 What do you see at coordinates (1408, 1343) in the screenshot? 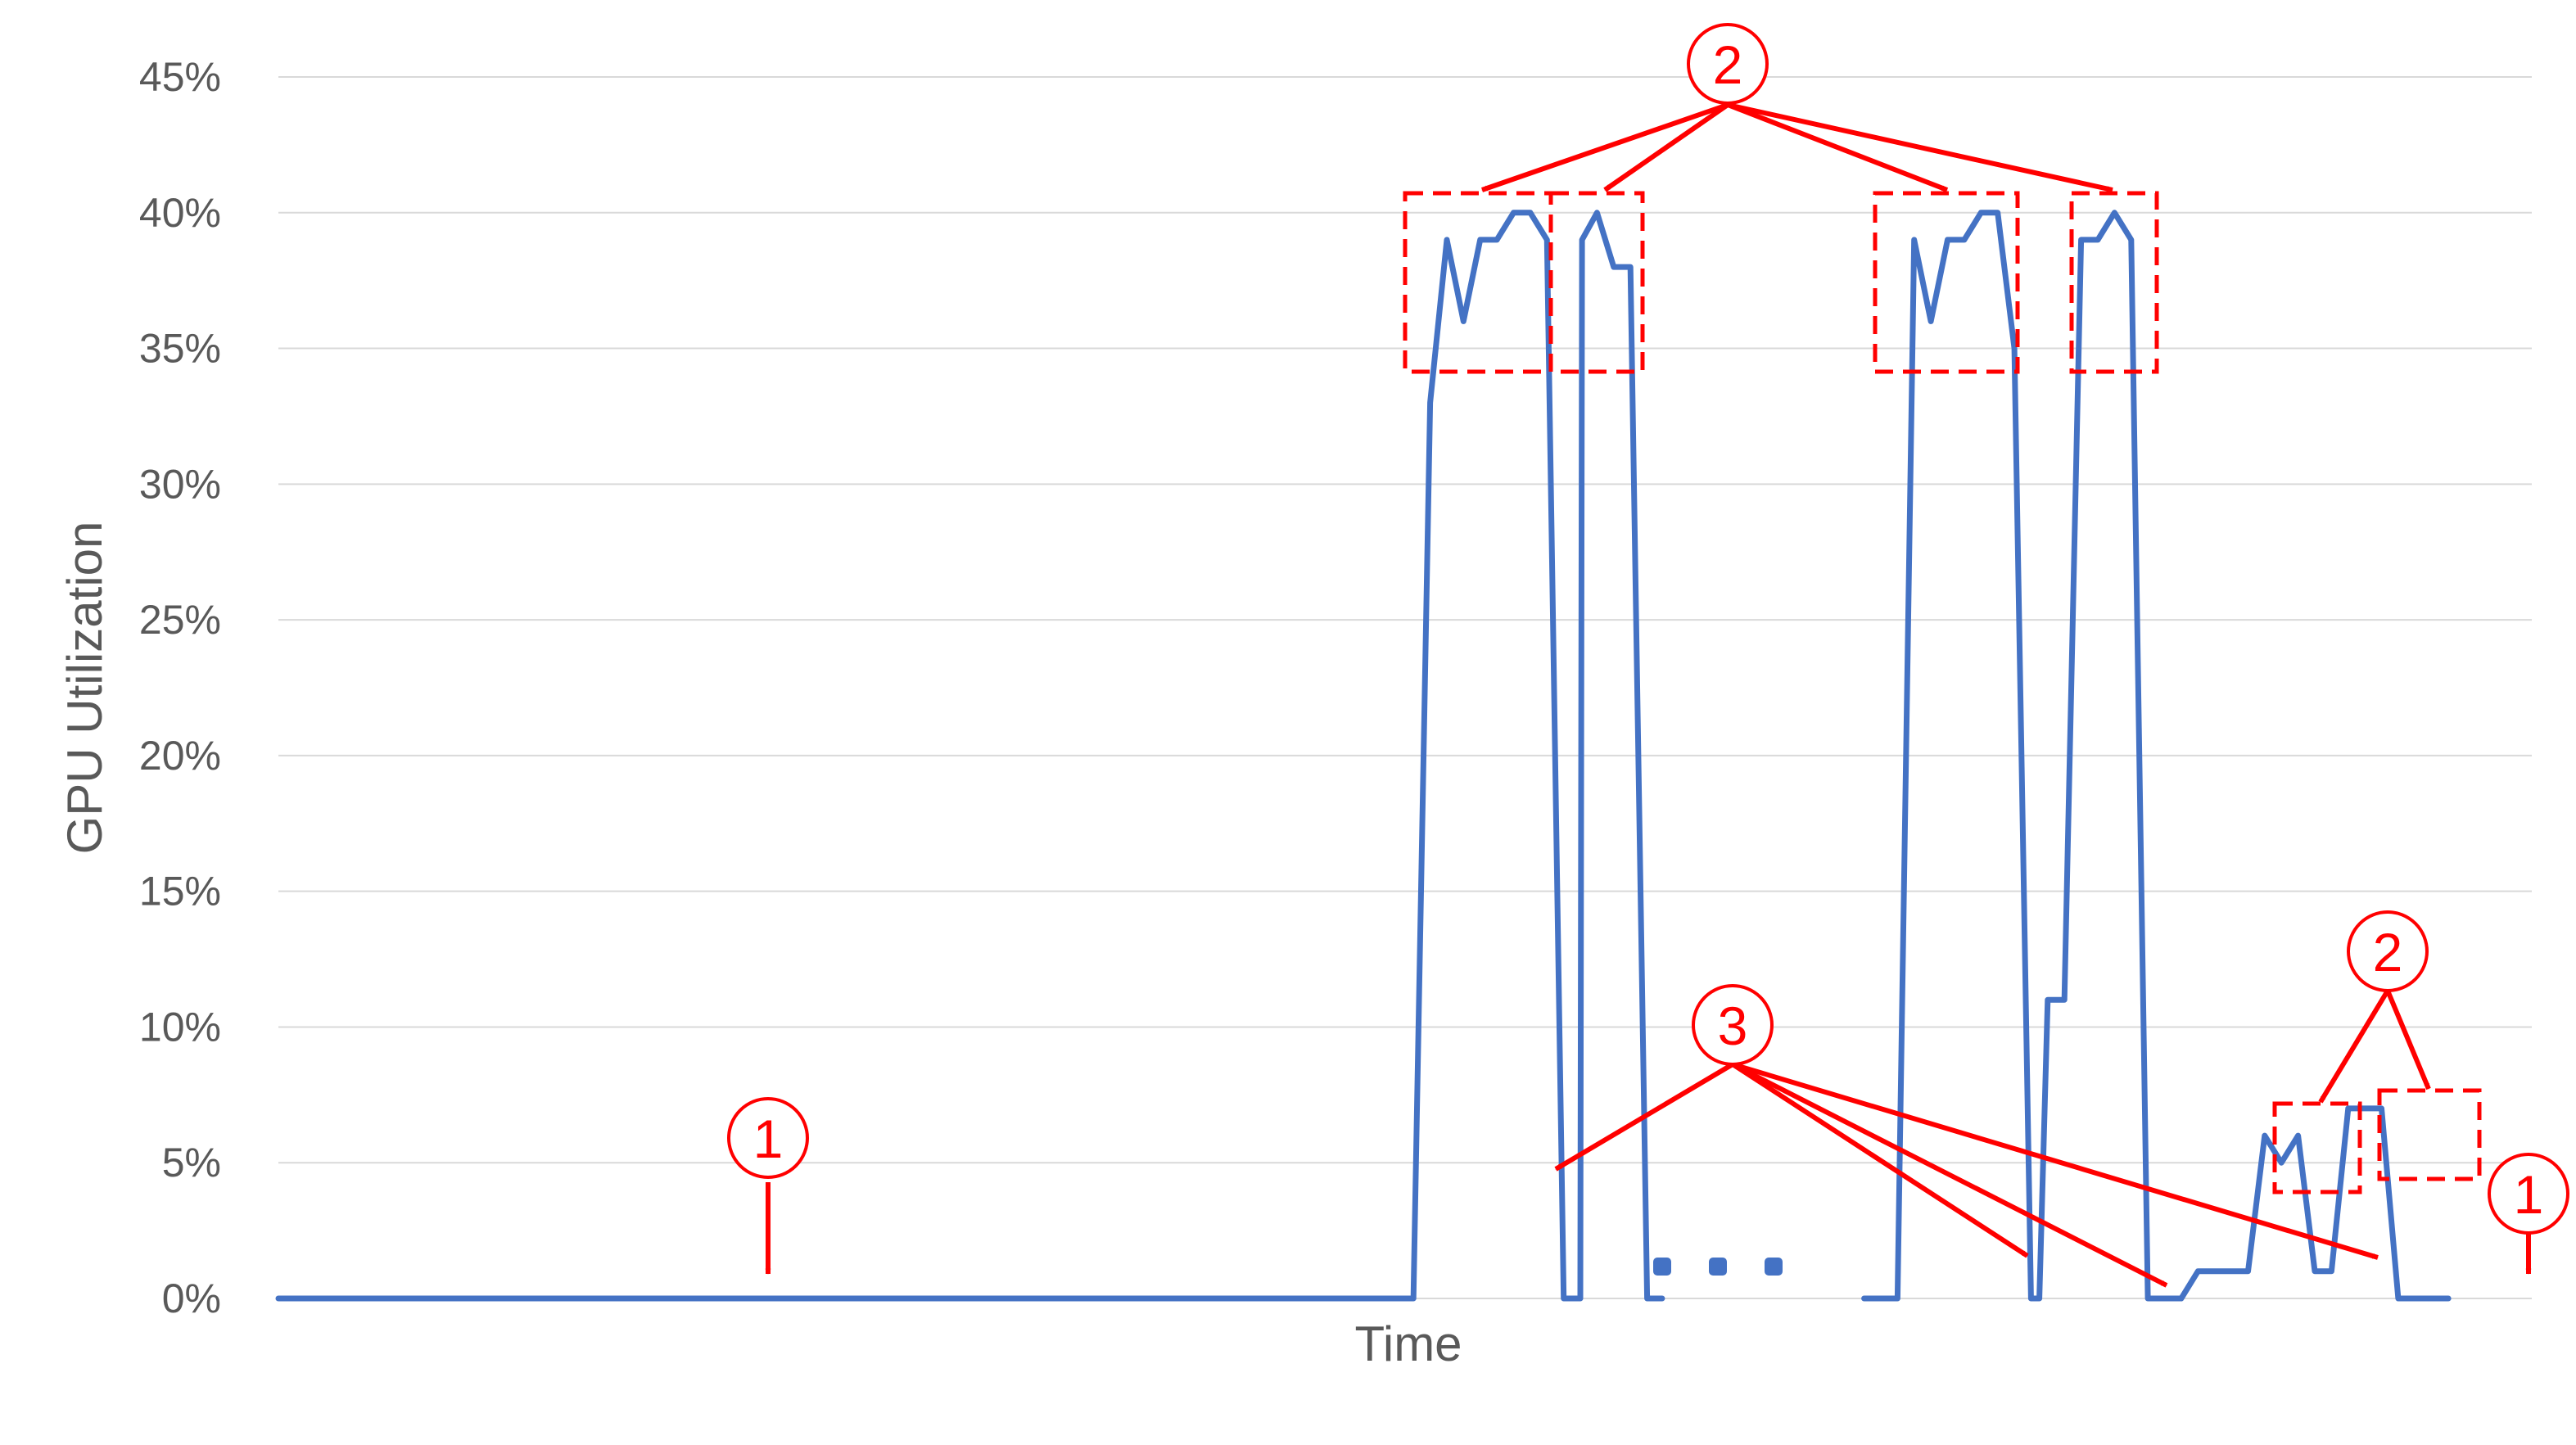
I see `x-axis-title: Time` at bounding box center [1408, 1343].